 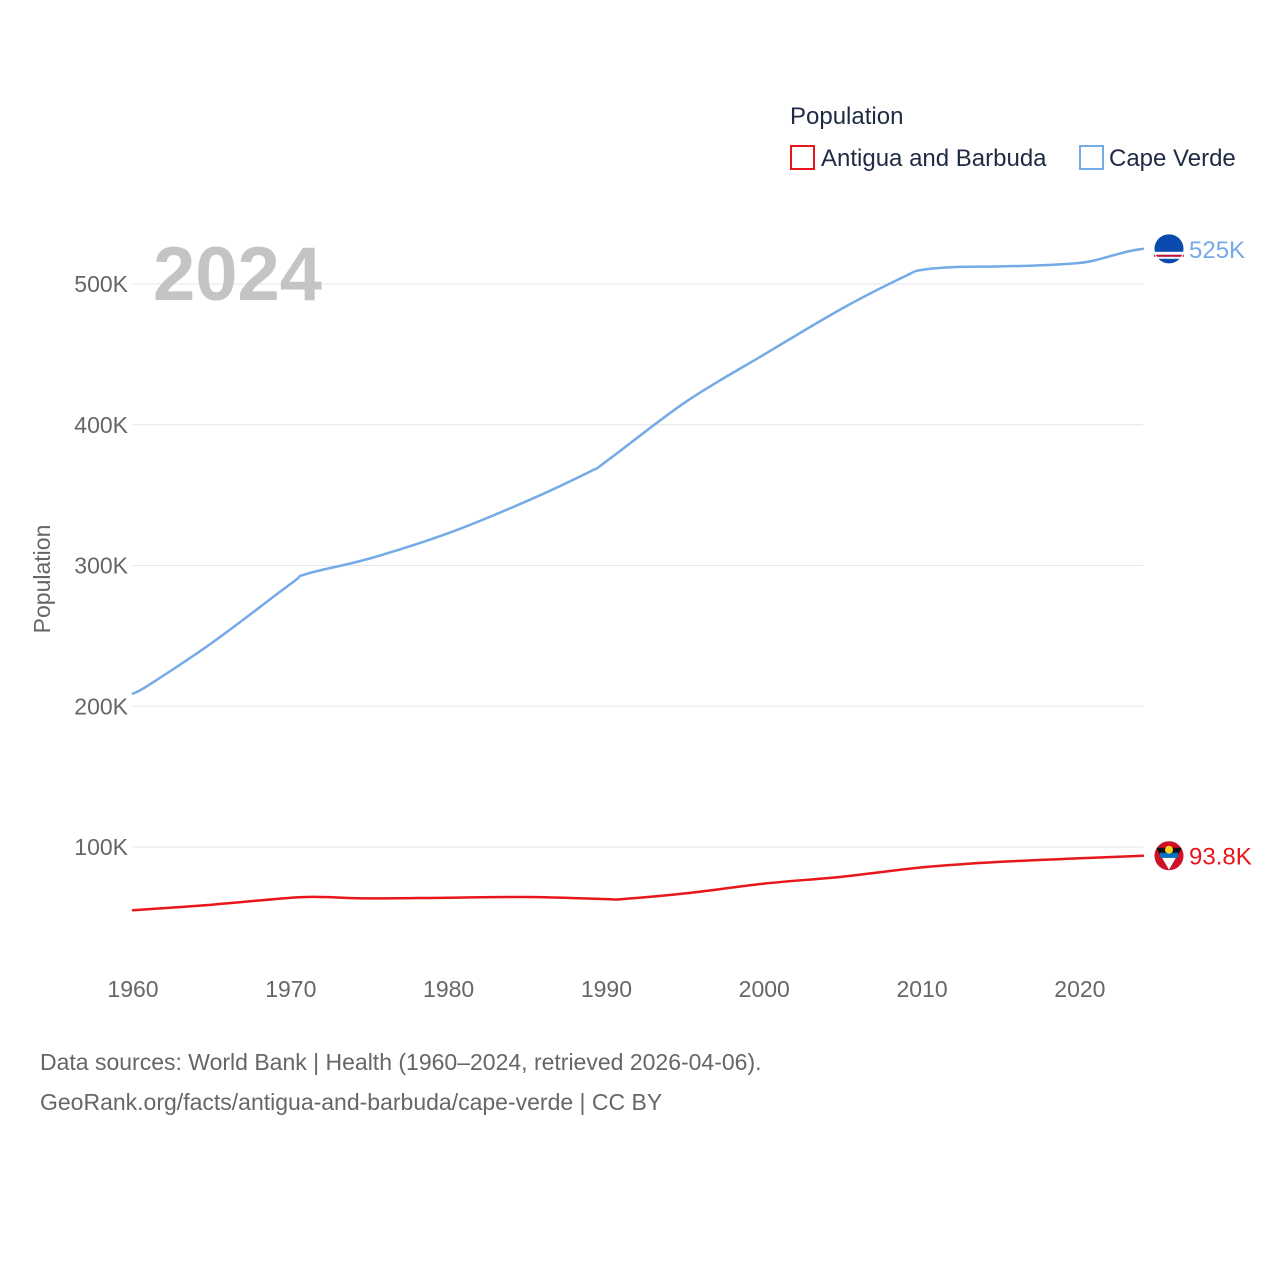 I want to click on y-tick-label: 400K, so click(x=101, y=425).